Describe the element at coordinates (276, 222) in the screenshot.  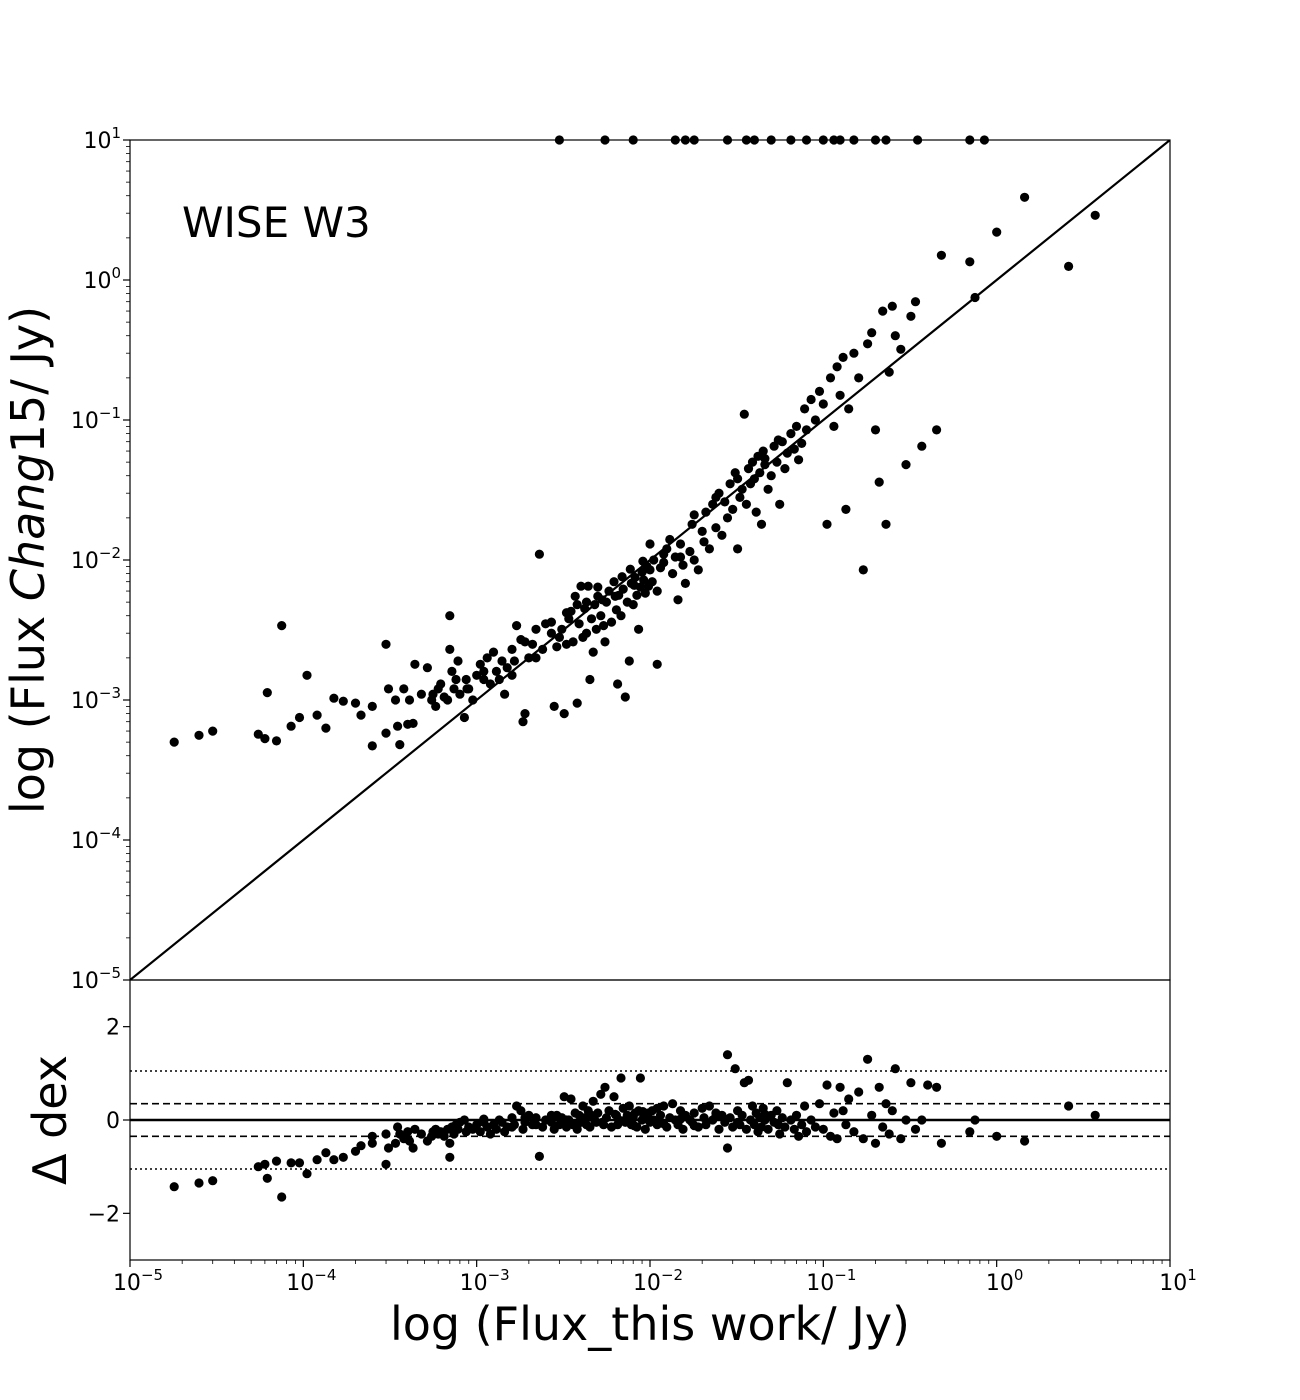
I see `panel-annotation: WISE W3` at that location.